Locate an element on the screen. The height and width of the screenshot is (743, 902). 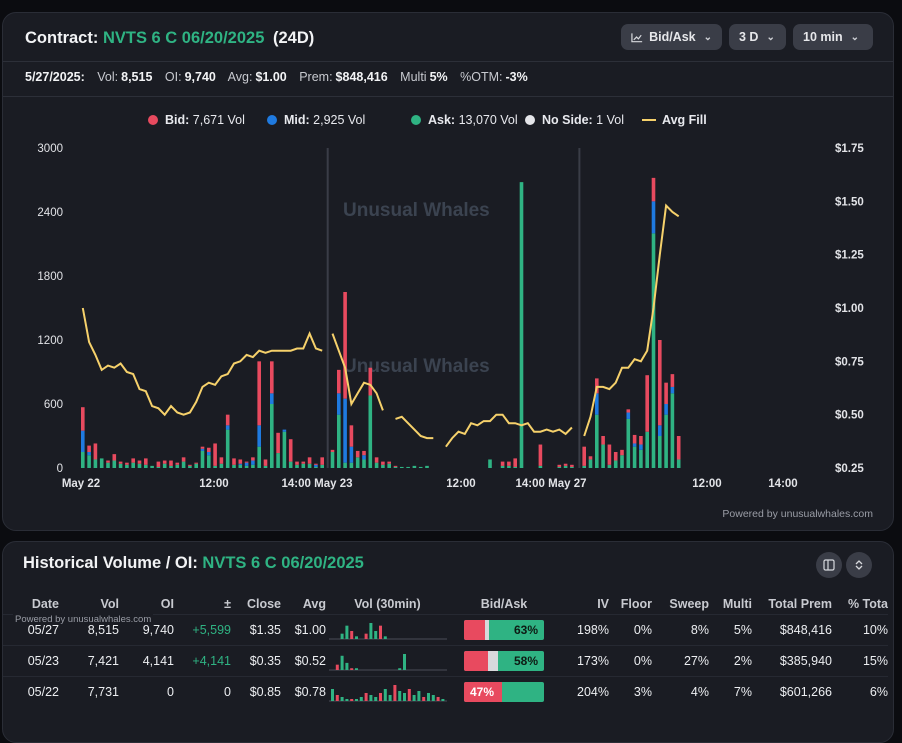
interval-dropdown: 10 min ⌄ is located at coordinates (833, 37).